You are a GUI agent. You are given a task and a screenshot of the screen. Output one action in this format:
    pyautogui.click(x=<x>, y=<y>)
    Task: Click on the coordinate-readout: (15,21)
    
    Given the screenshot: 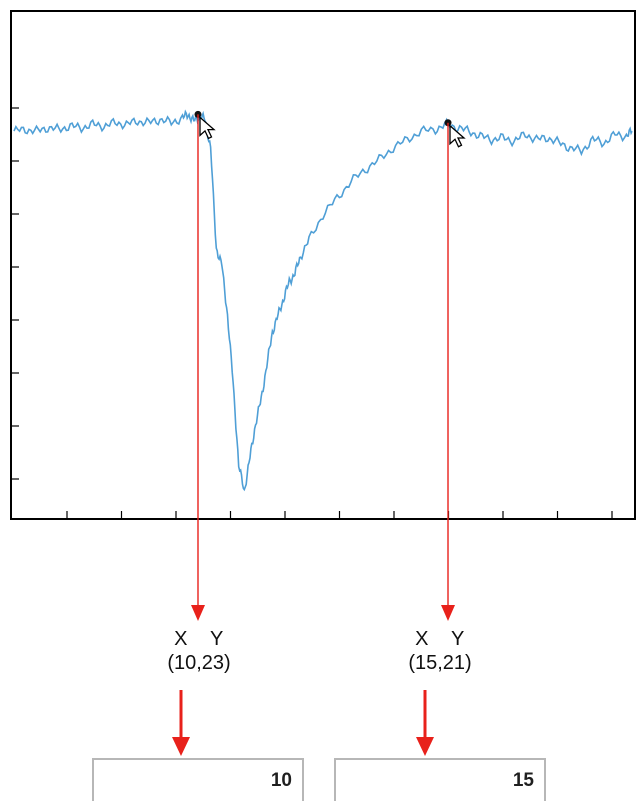 What is the action you would take?
    pyautogui.click(x=440, y=663)
    